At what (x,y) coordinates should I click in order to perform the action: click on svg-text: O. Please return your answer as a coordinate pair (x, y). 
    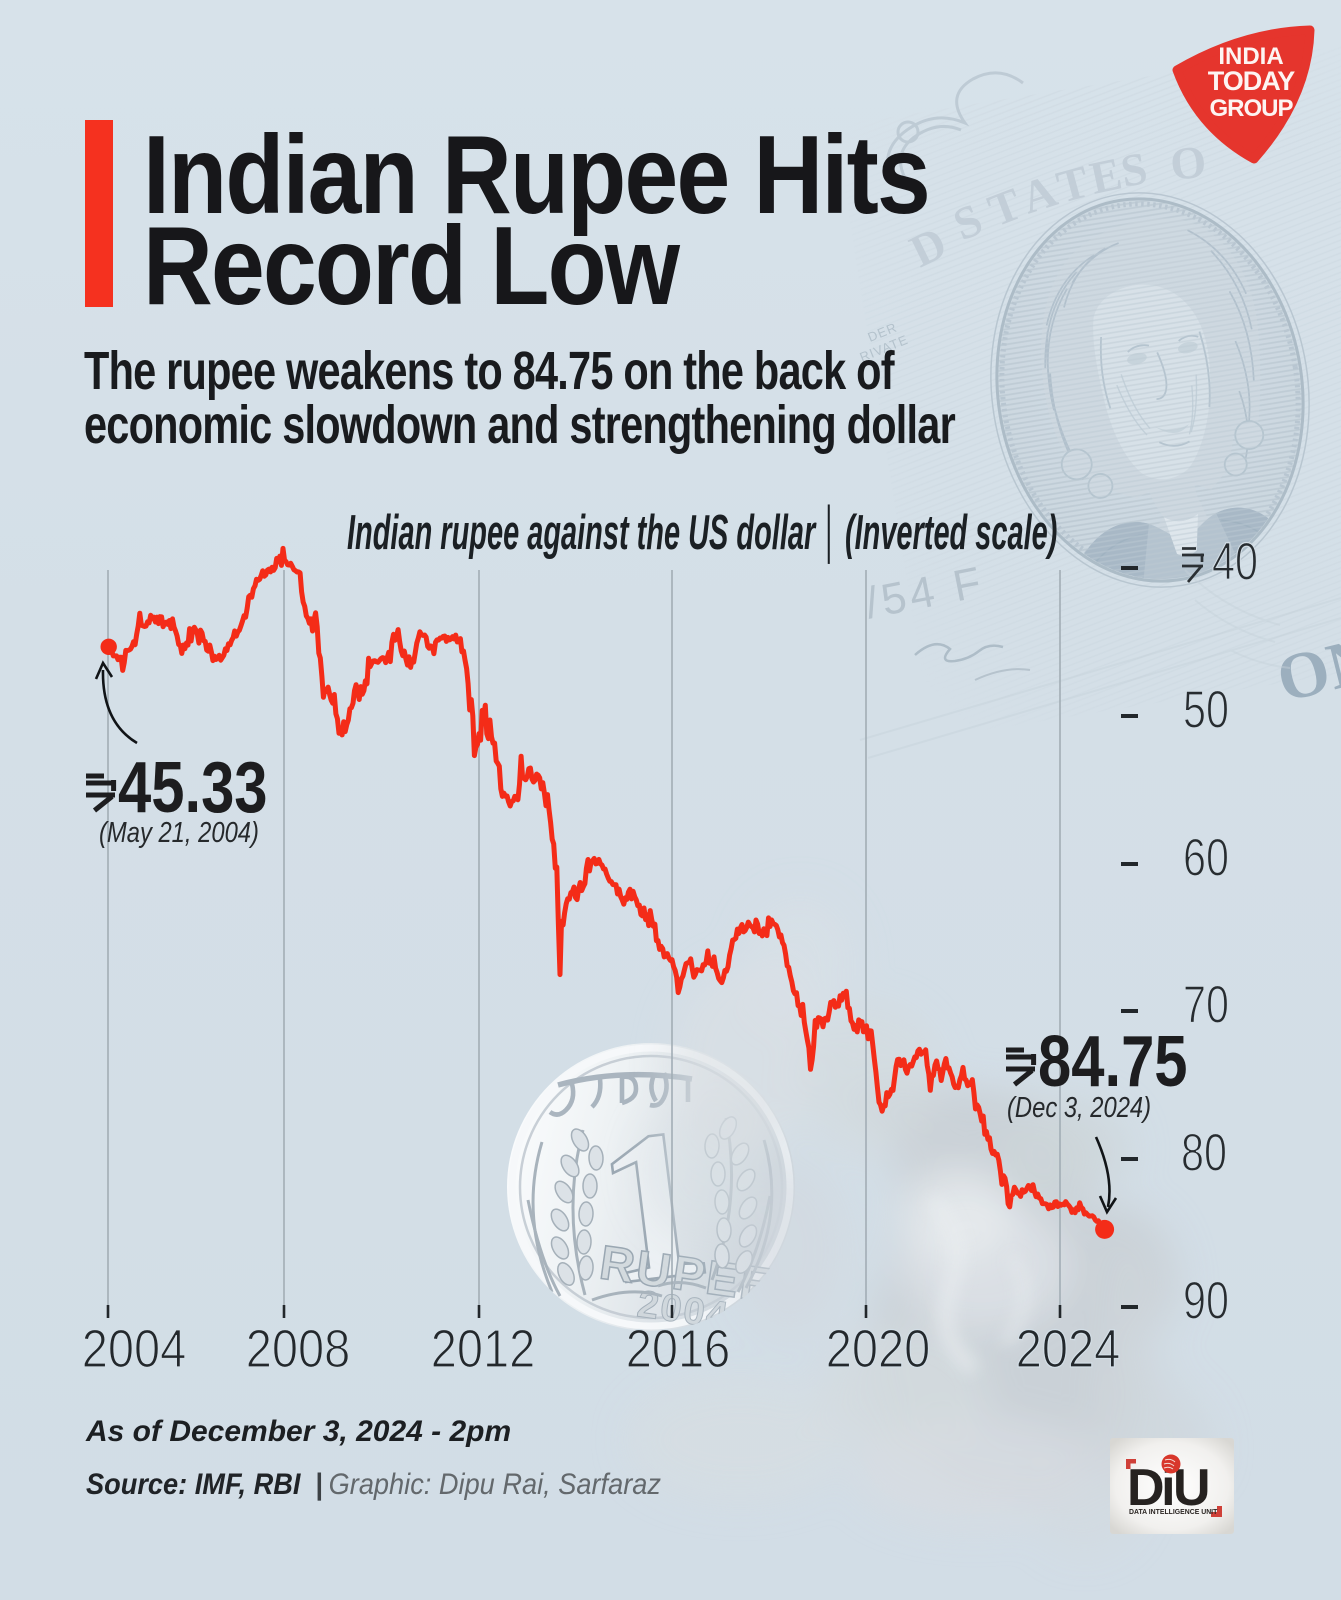
    Looking at the image, I should click on (1188, 162).